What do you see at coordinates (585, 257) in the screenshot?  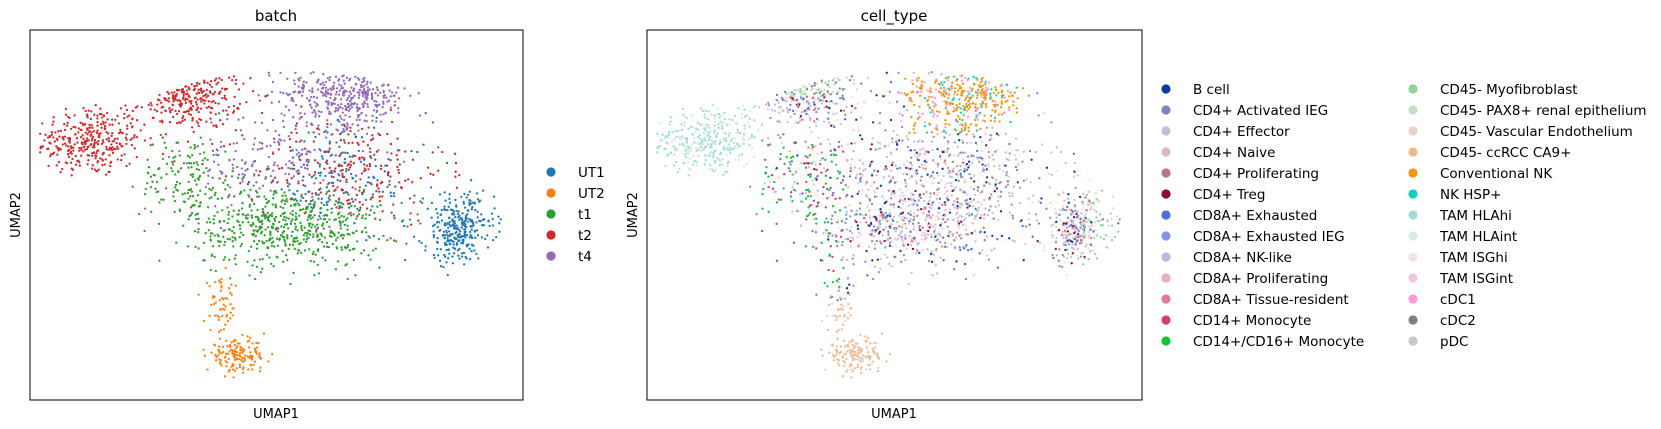 I see `batch-legend-item-label: t4` at bounding box center [585, 257].